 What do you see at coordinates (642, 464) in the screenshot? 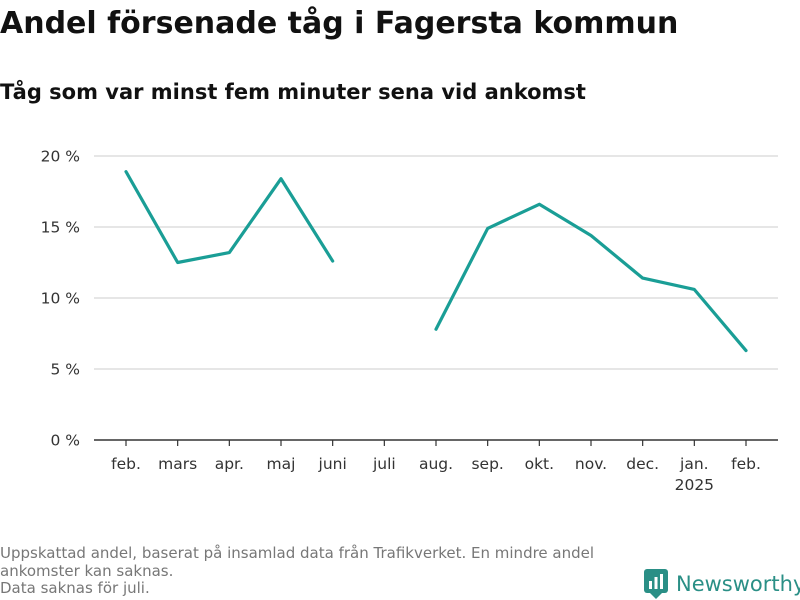
I see `x-tick-label: dec.` at bounding box center [642, 464].